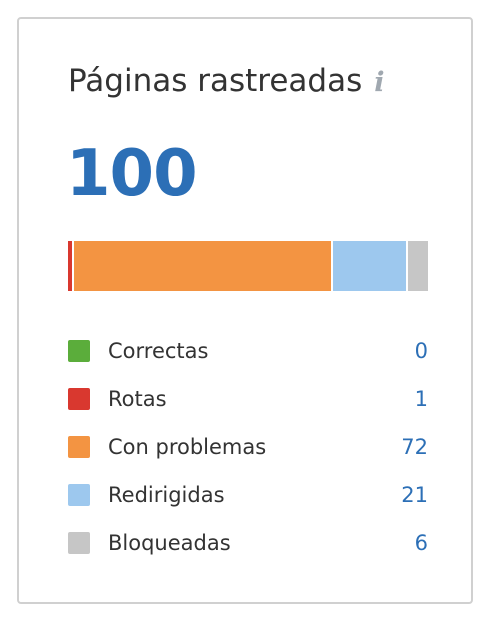 The width and height of the screenshot is (486, 622). Describe the element at coordinates (248, 399) in the screenshot. I see `legend-item-rotas: Rotas 1` at that location.